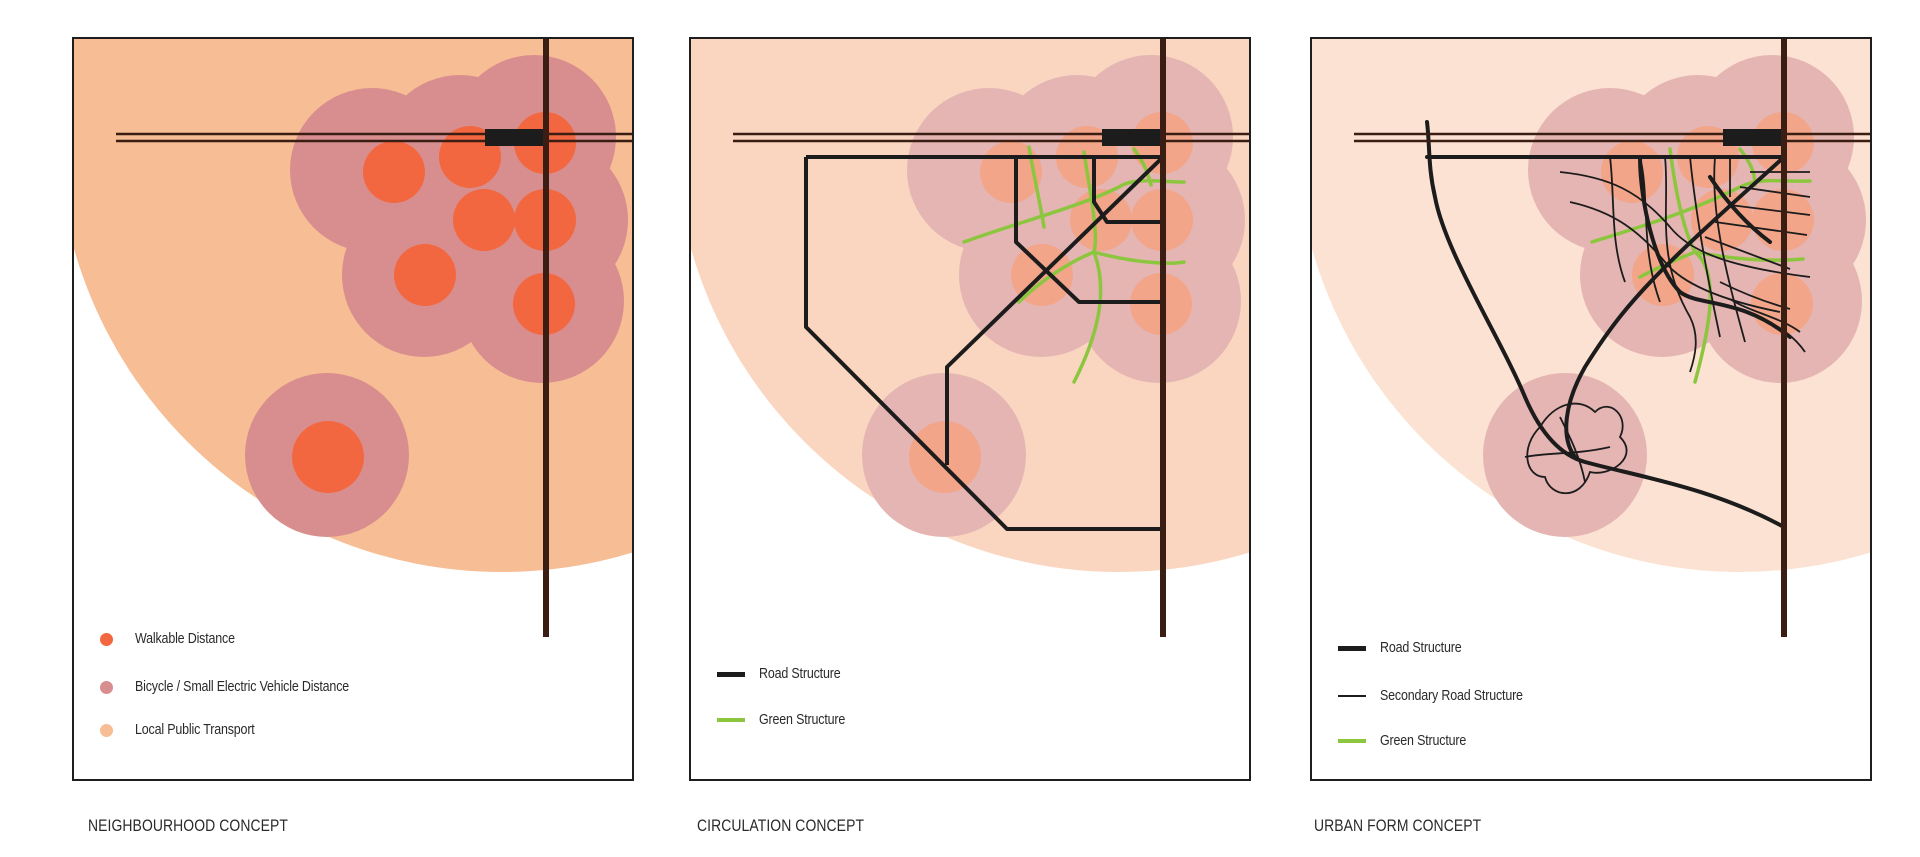  I want to click on legend-label: Secondary Road Structure, so click(1451, 696).